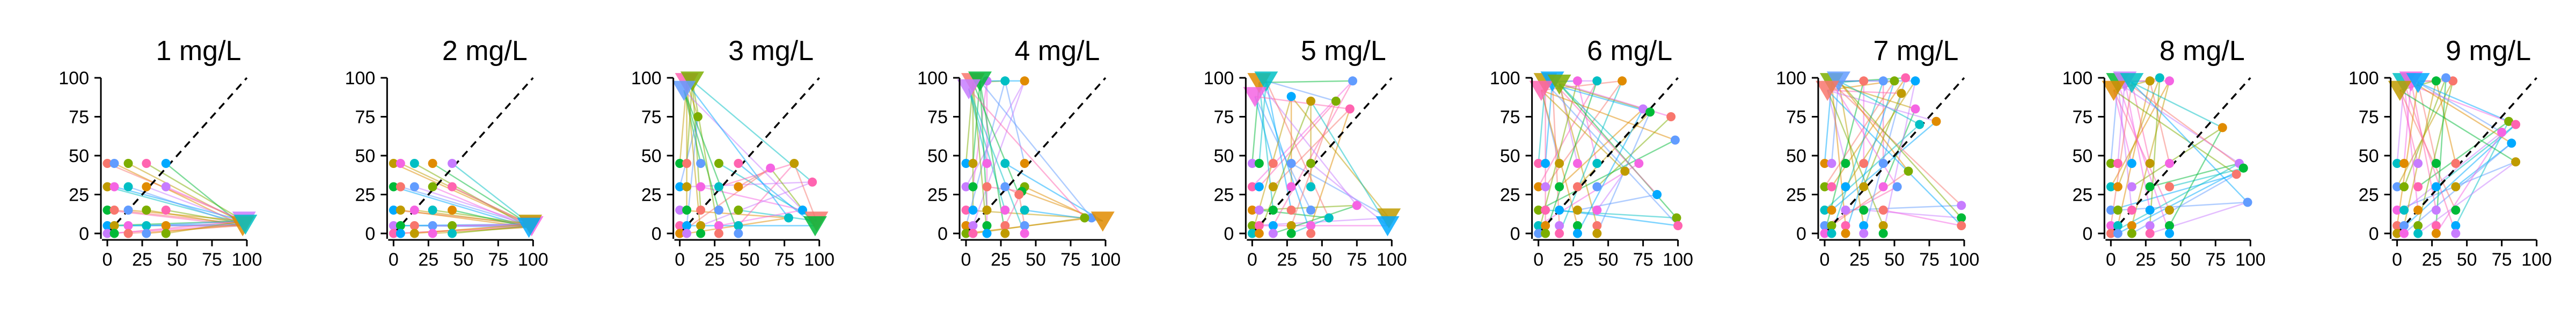 The height and width of the screenshot is (322, 2576). I want to click on x-tick-label: 25, so click(428, 260).